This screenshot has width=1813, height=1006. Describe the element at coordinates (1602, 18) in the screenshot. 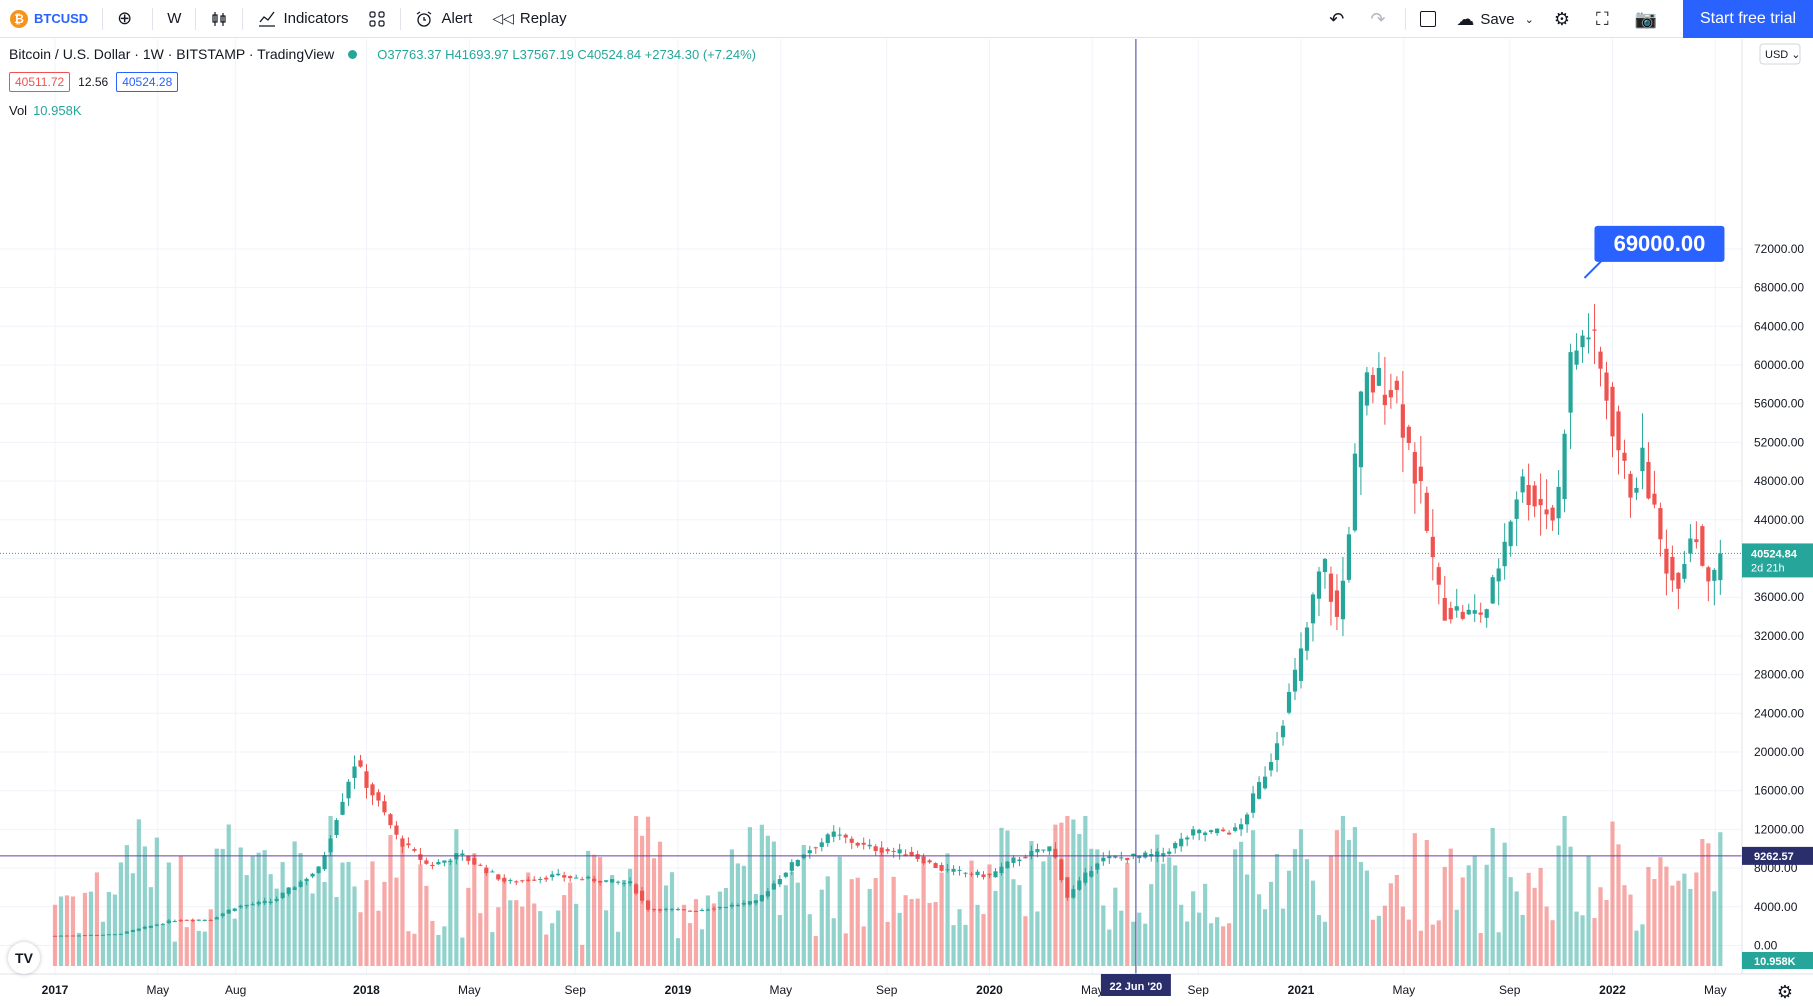

I see `fullscreen-icon: ⛶` at that location.